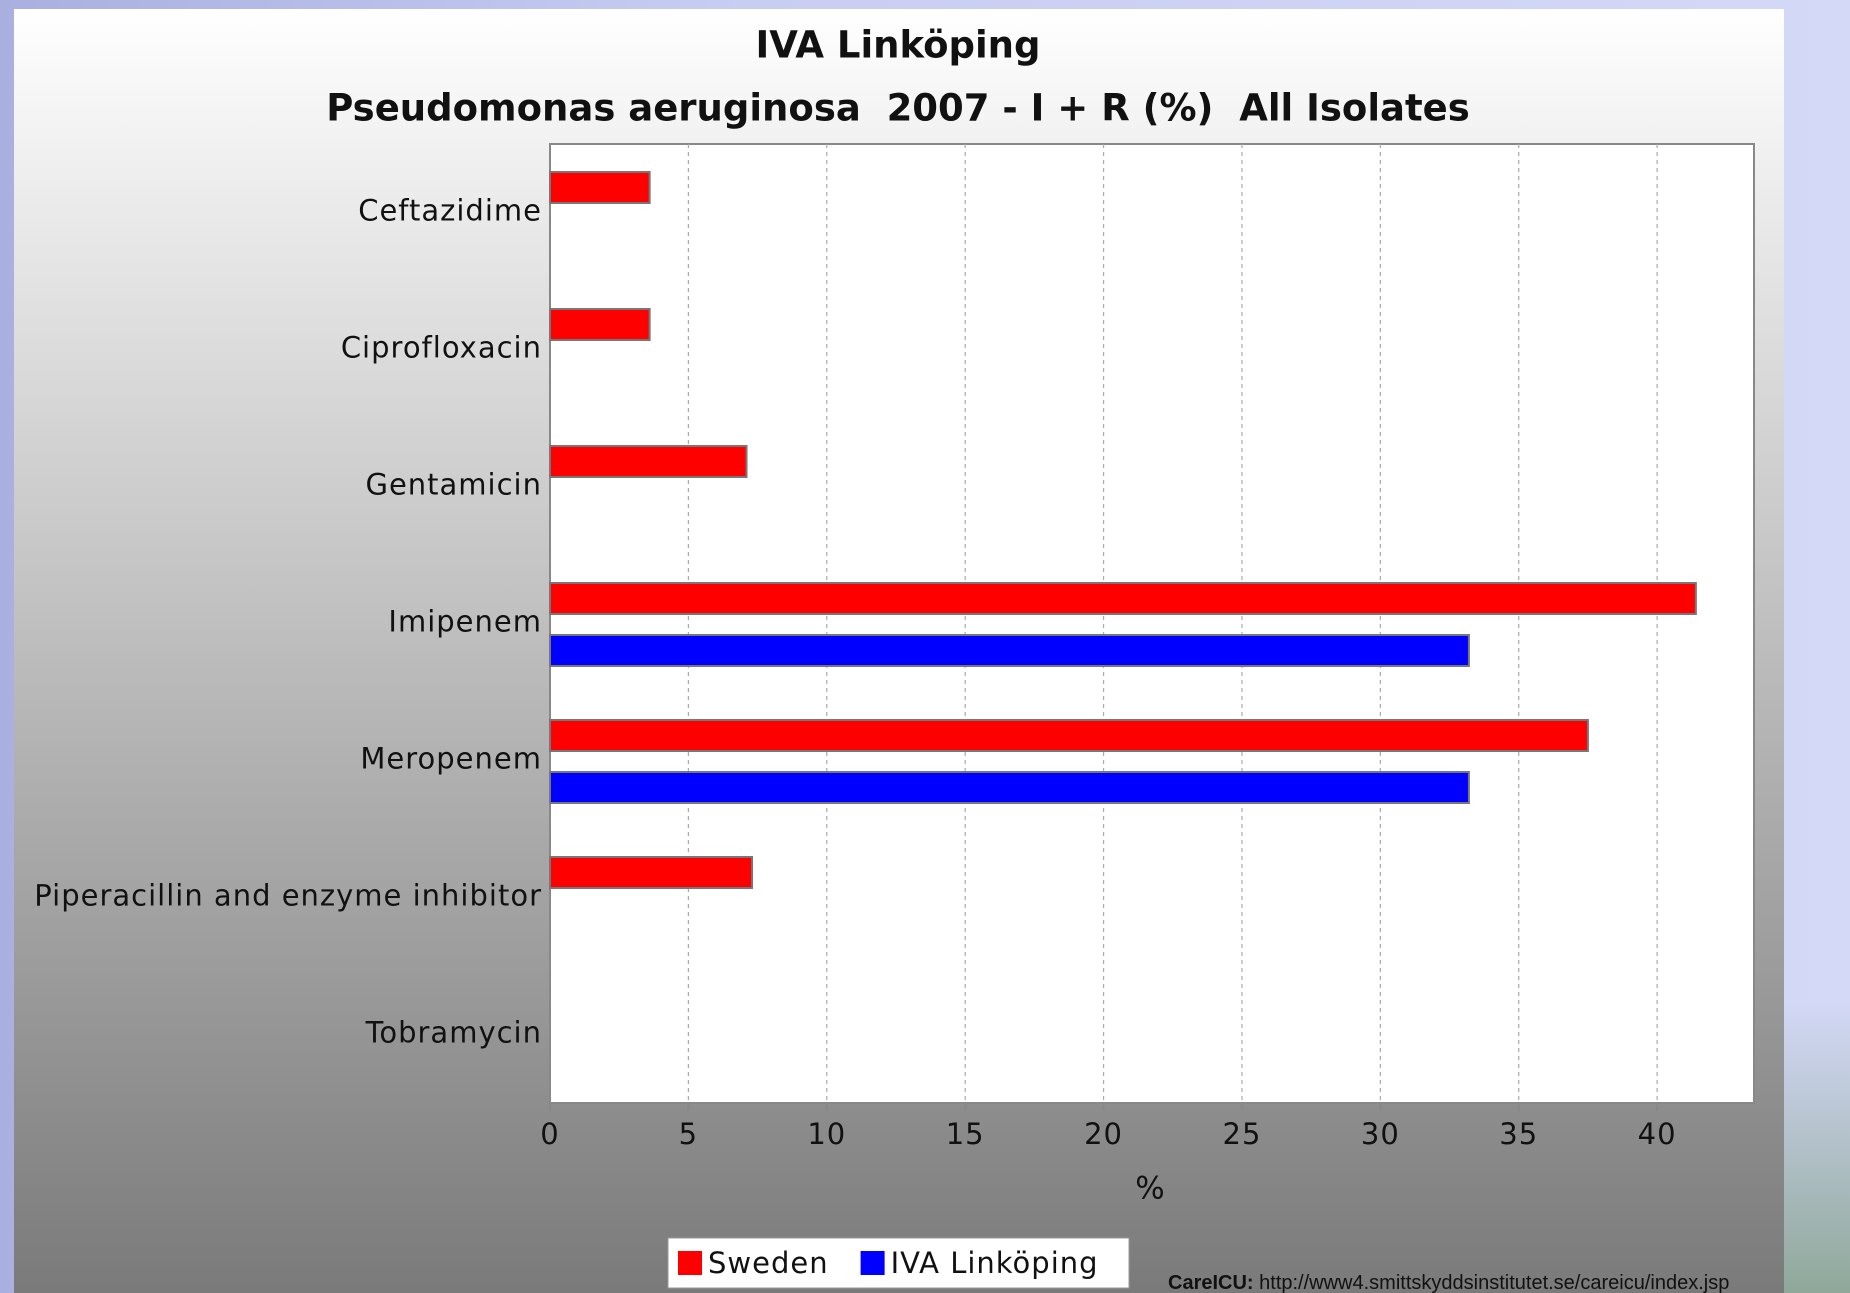 This screenshot has height=1293, width=1850. I want to click on x-tick-label: 25, so click(1242, 1134).